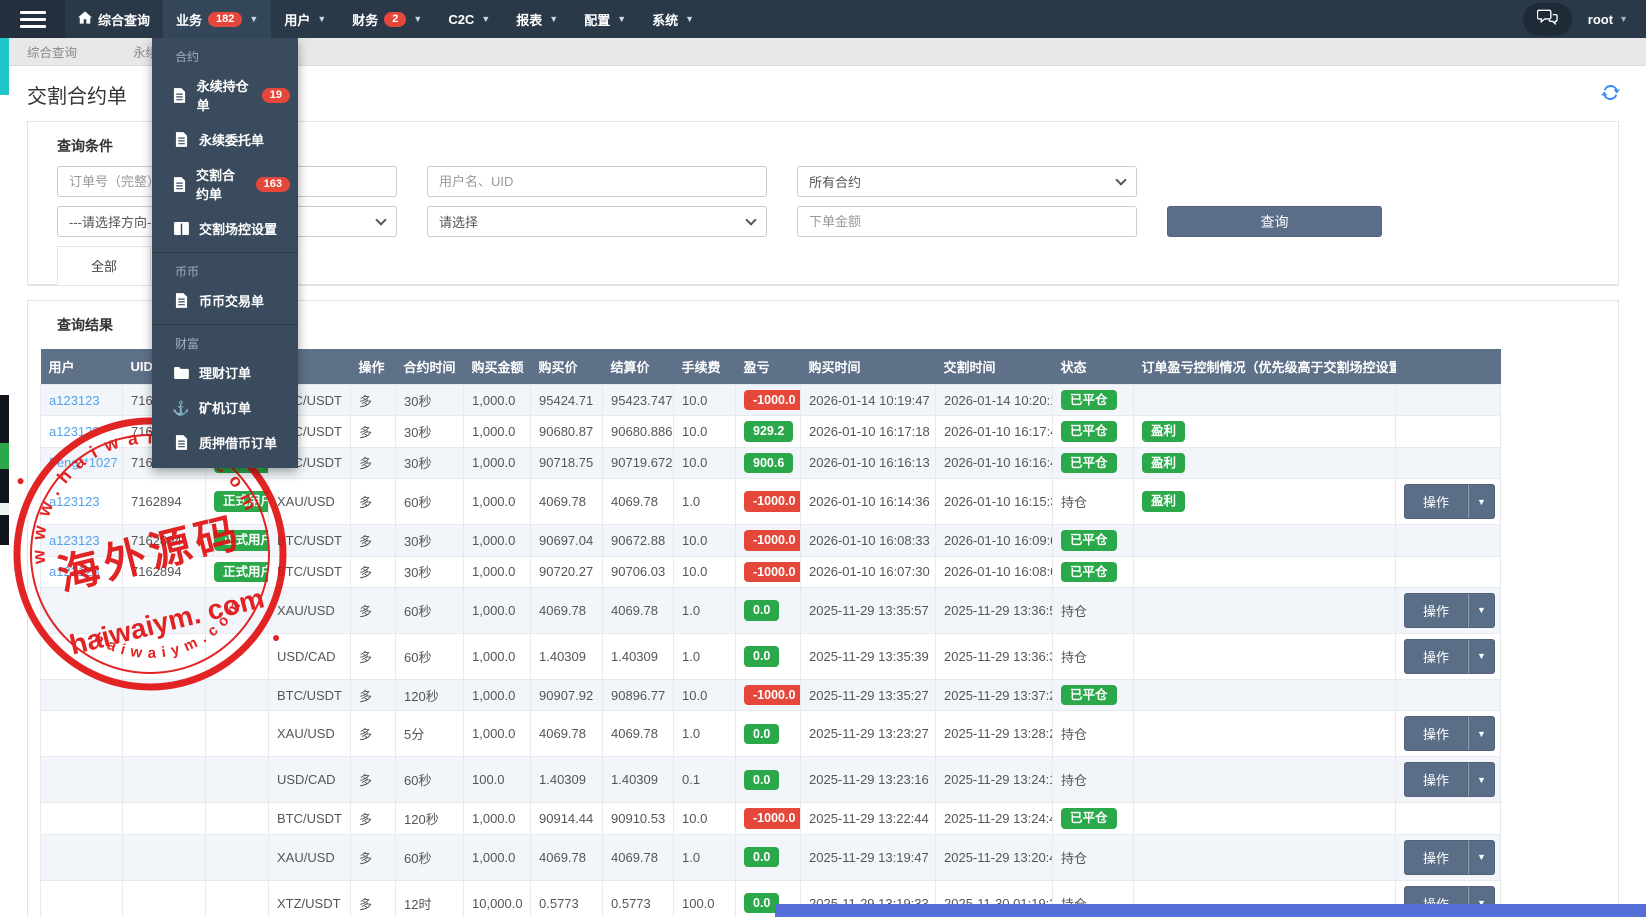  Describe the element at coordinates (225, 95) in the screenshot. I see `menu-item: 永续持仓单 19` at that location.